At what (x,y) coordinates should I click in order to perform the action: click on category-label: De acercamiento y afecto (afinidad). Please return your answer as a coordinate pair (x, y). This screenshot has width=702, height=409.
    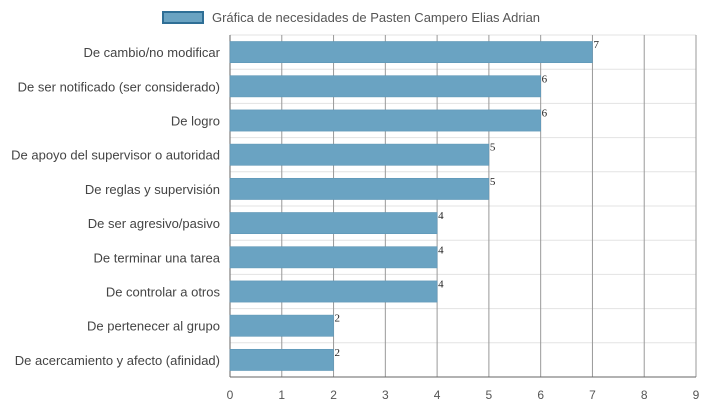
    Looking at the image, I should click on (117, 360).